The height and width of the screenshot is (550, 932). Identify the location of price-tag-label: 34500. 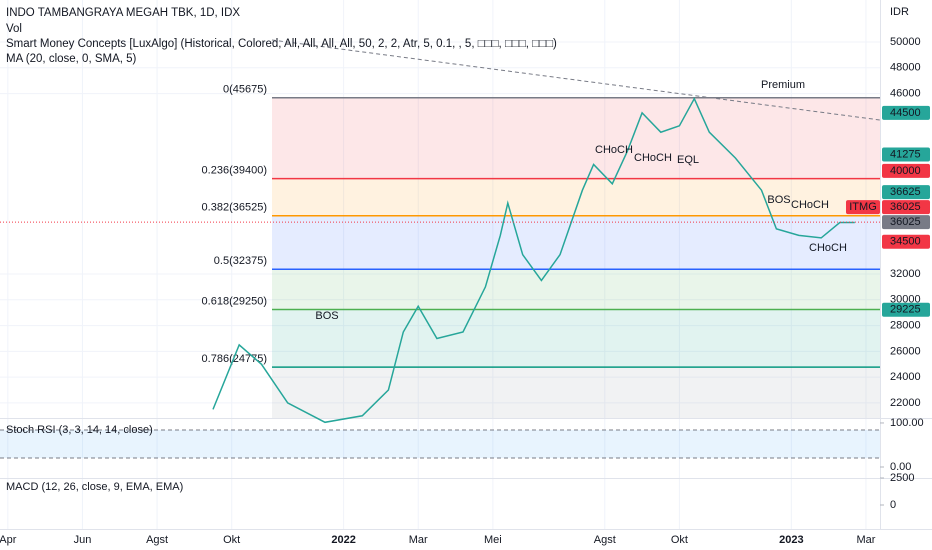
(905, 242).